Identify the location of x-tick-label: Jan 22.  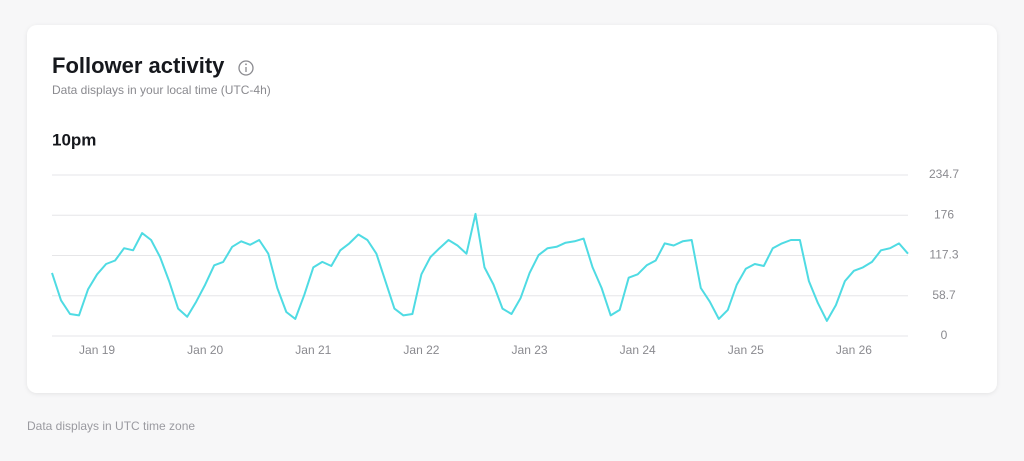
(421, 350).